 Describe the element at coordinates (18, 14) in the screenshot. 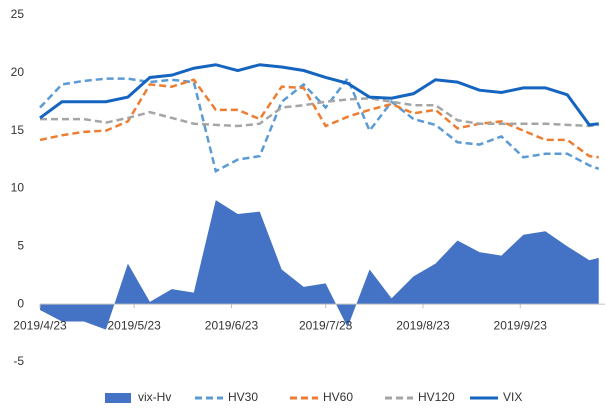

I see `y-tick-label: 25` at that location.